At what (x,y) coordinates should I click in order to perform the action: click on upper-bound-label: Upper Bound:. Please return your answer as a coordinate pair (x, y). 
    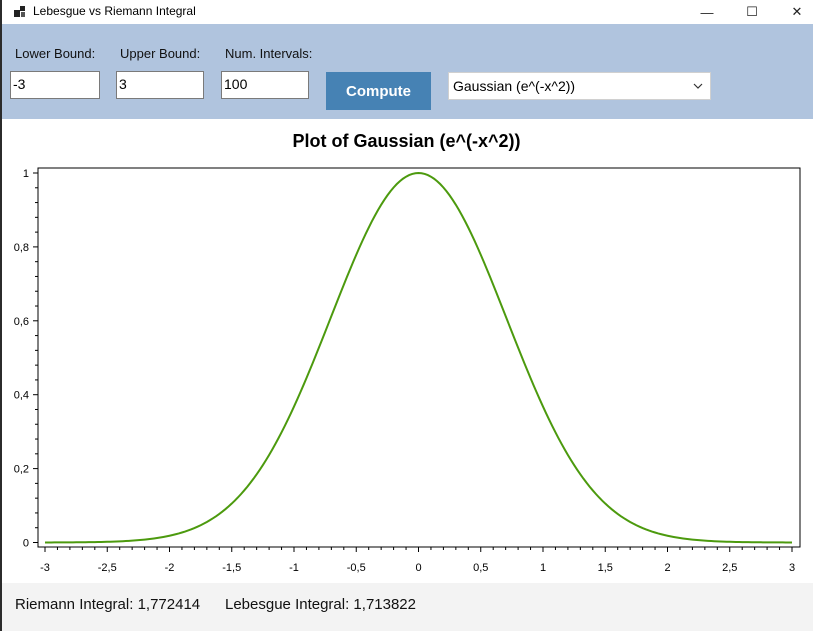
    Looking at the image, I should click on (160, 53).